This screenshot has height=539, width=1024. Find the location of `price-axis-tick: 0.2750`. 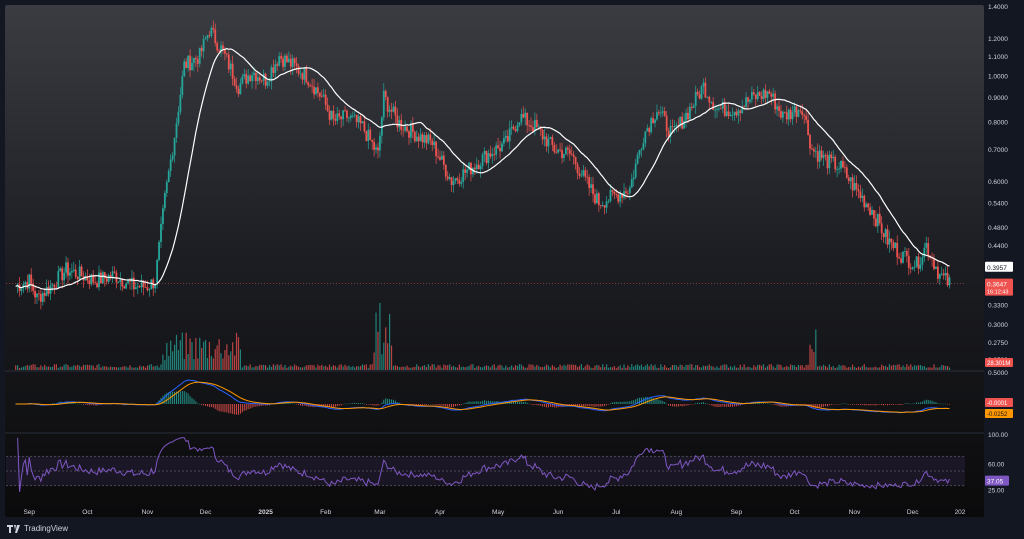

price-axis-tick: 0.2750 is located at coordinates (998, 343).